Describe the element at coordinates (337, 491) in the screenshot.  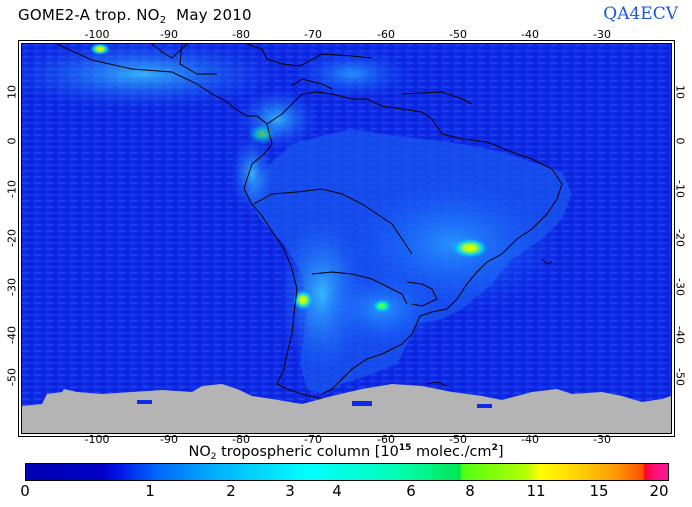
I see `colorbar-label: 4` at that location.